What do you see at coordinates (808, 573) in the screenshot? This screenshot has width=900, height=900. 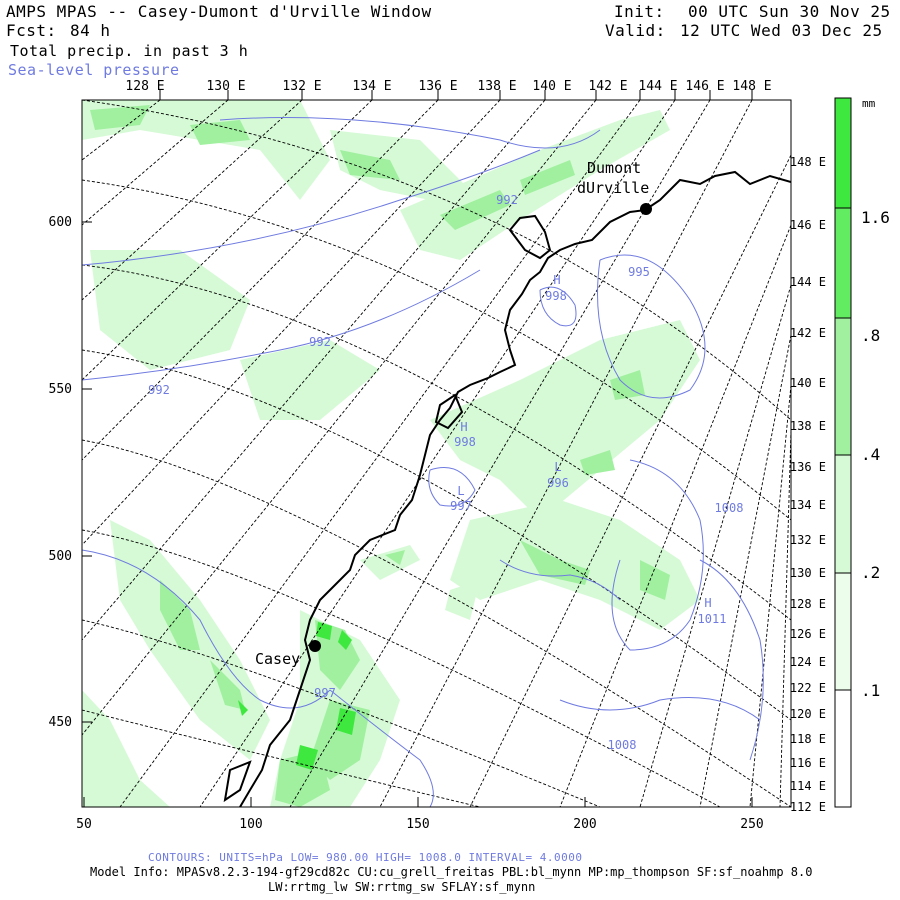 I see `right-axis-label: 130 E` at bounding box center [808, 573].